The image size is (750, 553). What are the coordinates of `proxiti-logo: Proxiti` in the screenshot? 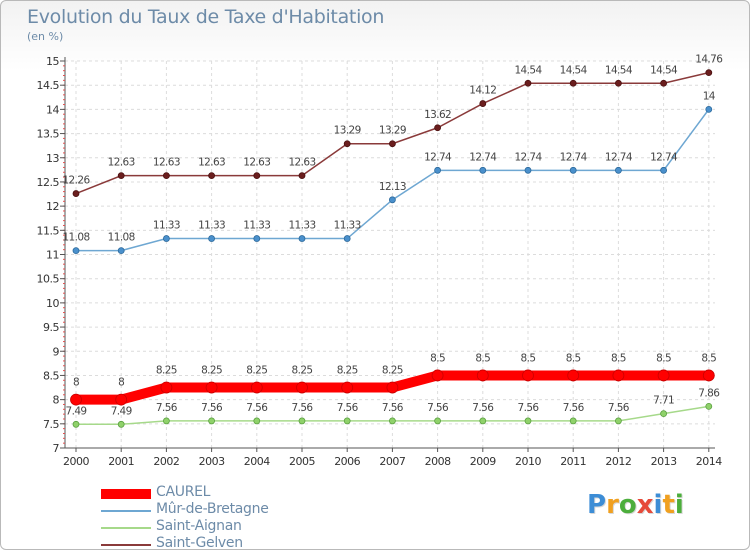 It's located at (635, 505).